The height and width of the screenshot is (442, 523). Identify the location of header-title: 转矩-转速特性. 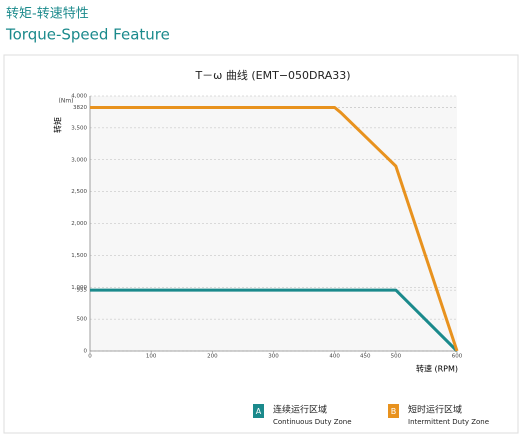
(47, 14).